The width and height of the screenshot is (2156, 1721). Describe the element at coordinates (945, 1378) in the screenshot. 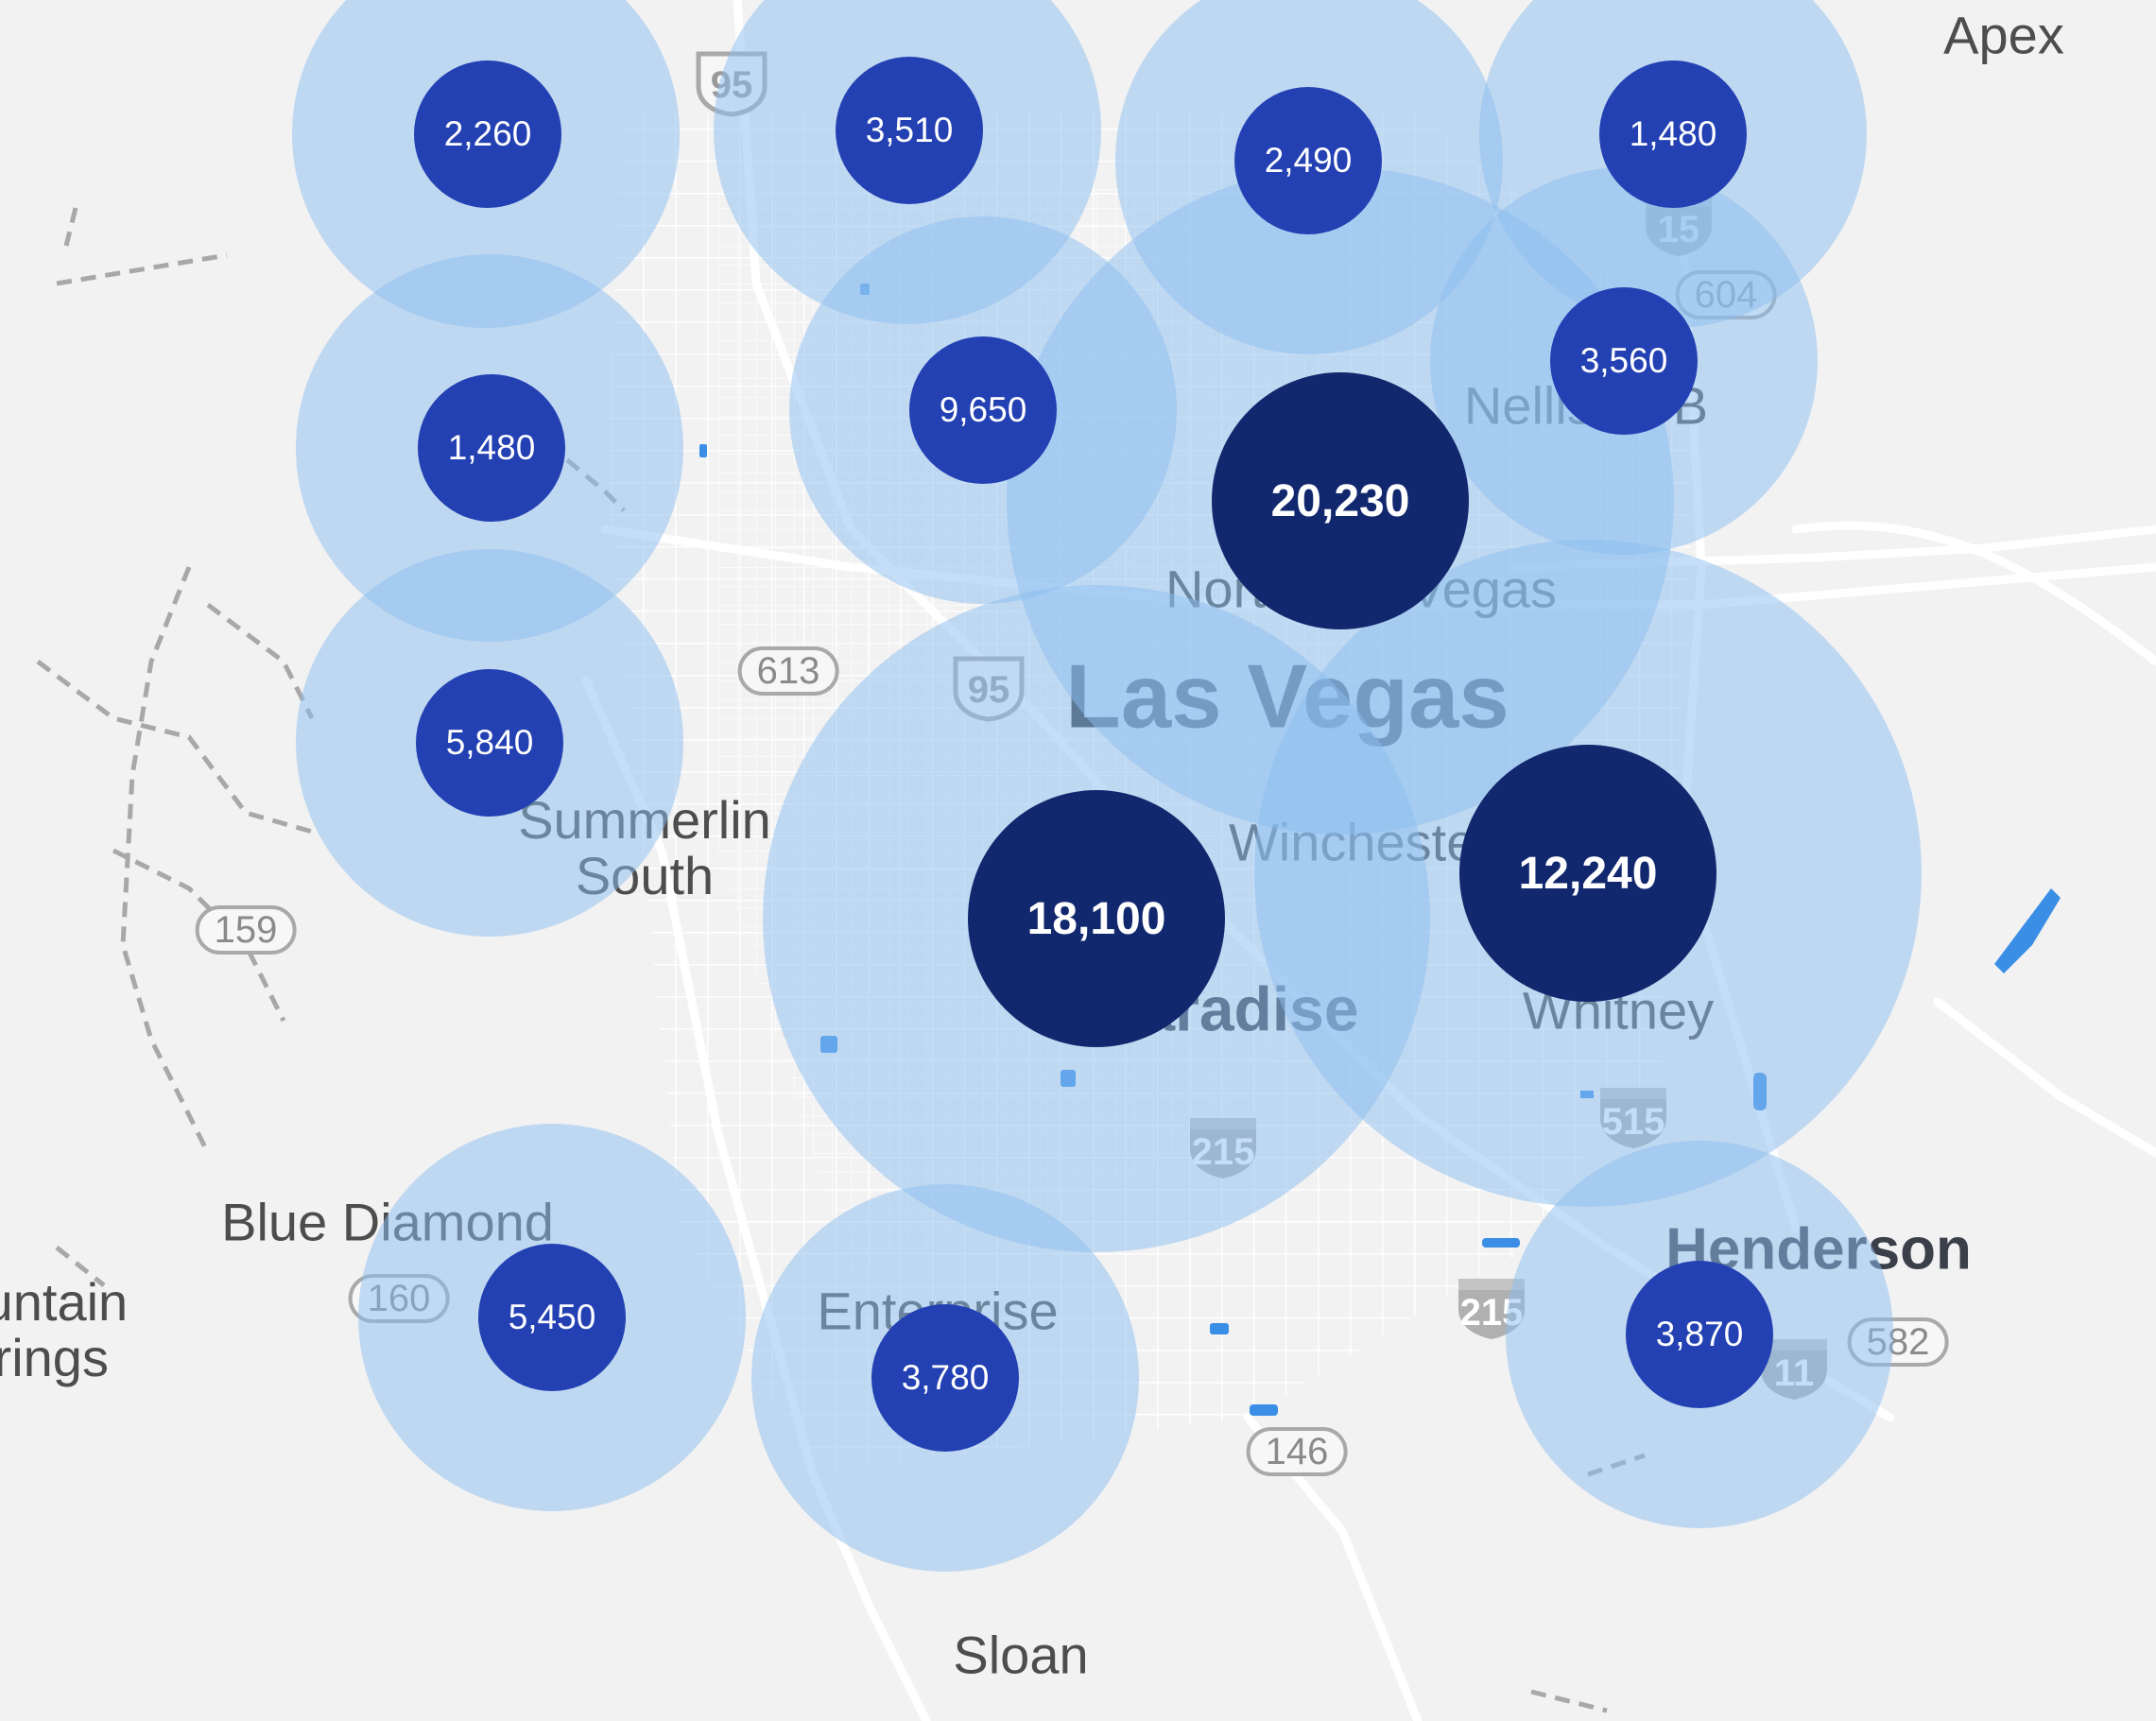

I see `cluster-marker: 3,780` at that location.